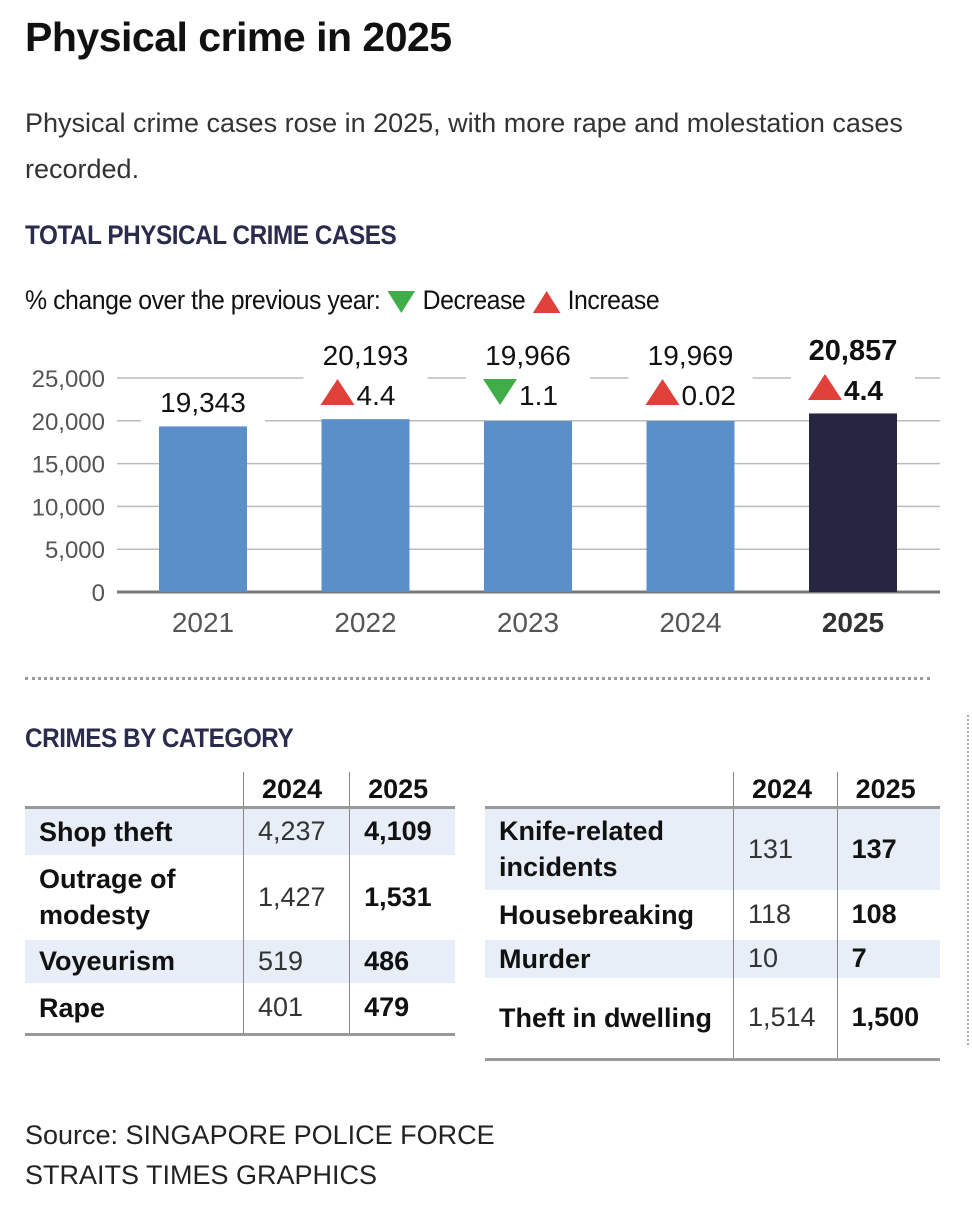 This screenshot has height=1230, width=972. What do you see at coordinates (474, 300) in the screenshot?
I see `legend-decrease: Decrease` at bounding box center [474, 300].